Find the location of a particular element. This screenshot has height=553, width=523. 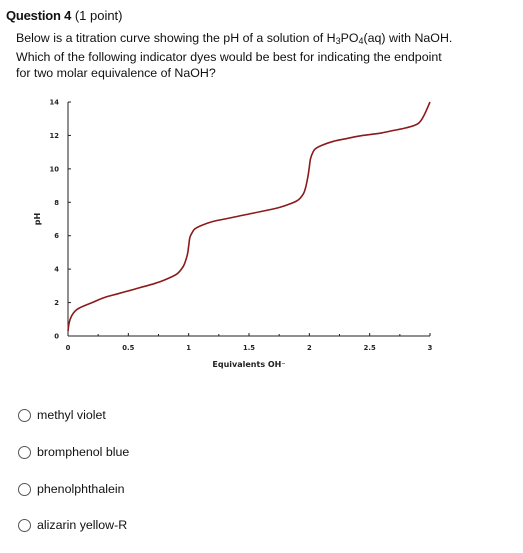

y-tick-label: 8 is located at coordinates (56, 203).